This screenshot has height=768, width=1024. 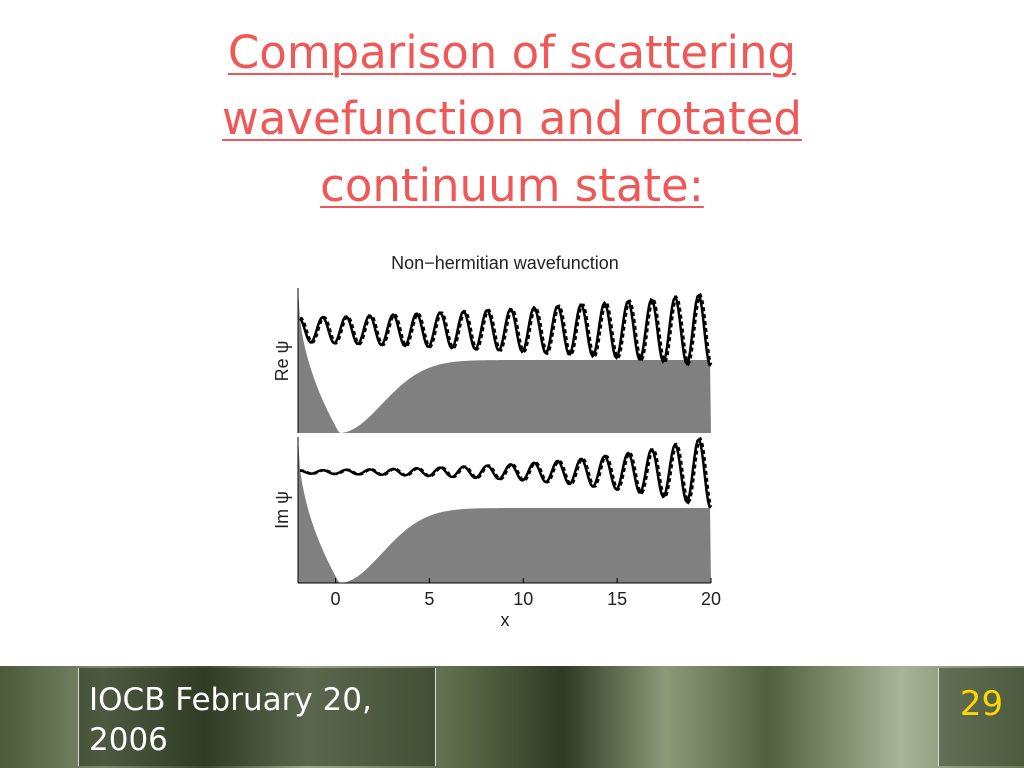 What do you see at coordinates (336, 599) in the screenshot?
I see `x-tick-label: 0` at bounding box center [336, 599].